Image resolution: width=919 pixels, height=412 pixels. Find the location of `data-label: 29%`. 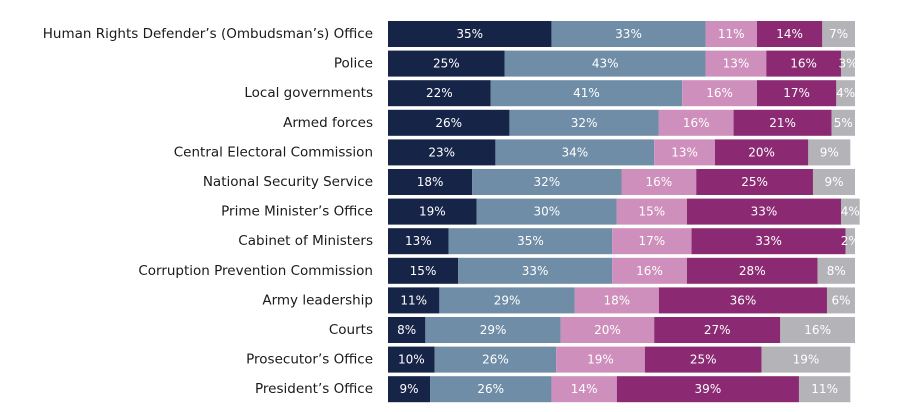

data-label: 29% is located at coordinates (493, 330).